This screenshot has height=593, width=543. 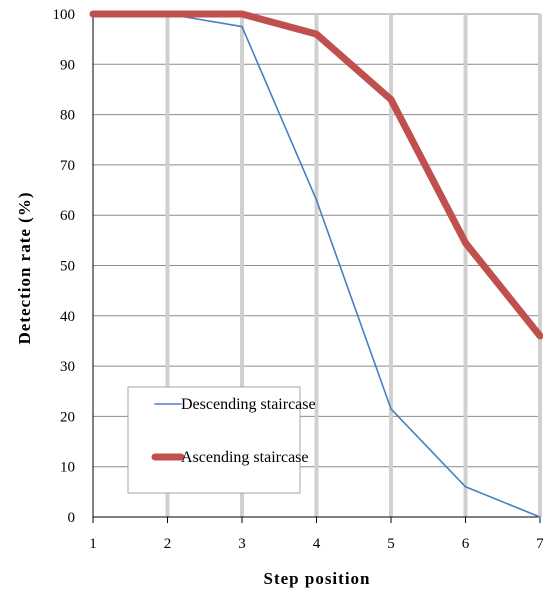 I want to click on x-tick-label: 3, so click(x=242, y=544).